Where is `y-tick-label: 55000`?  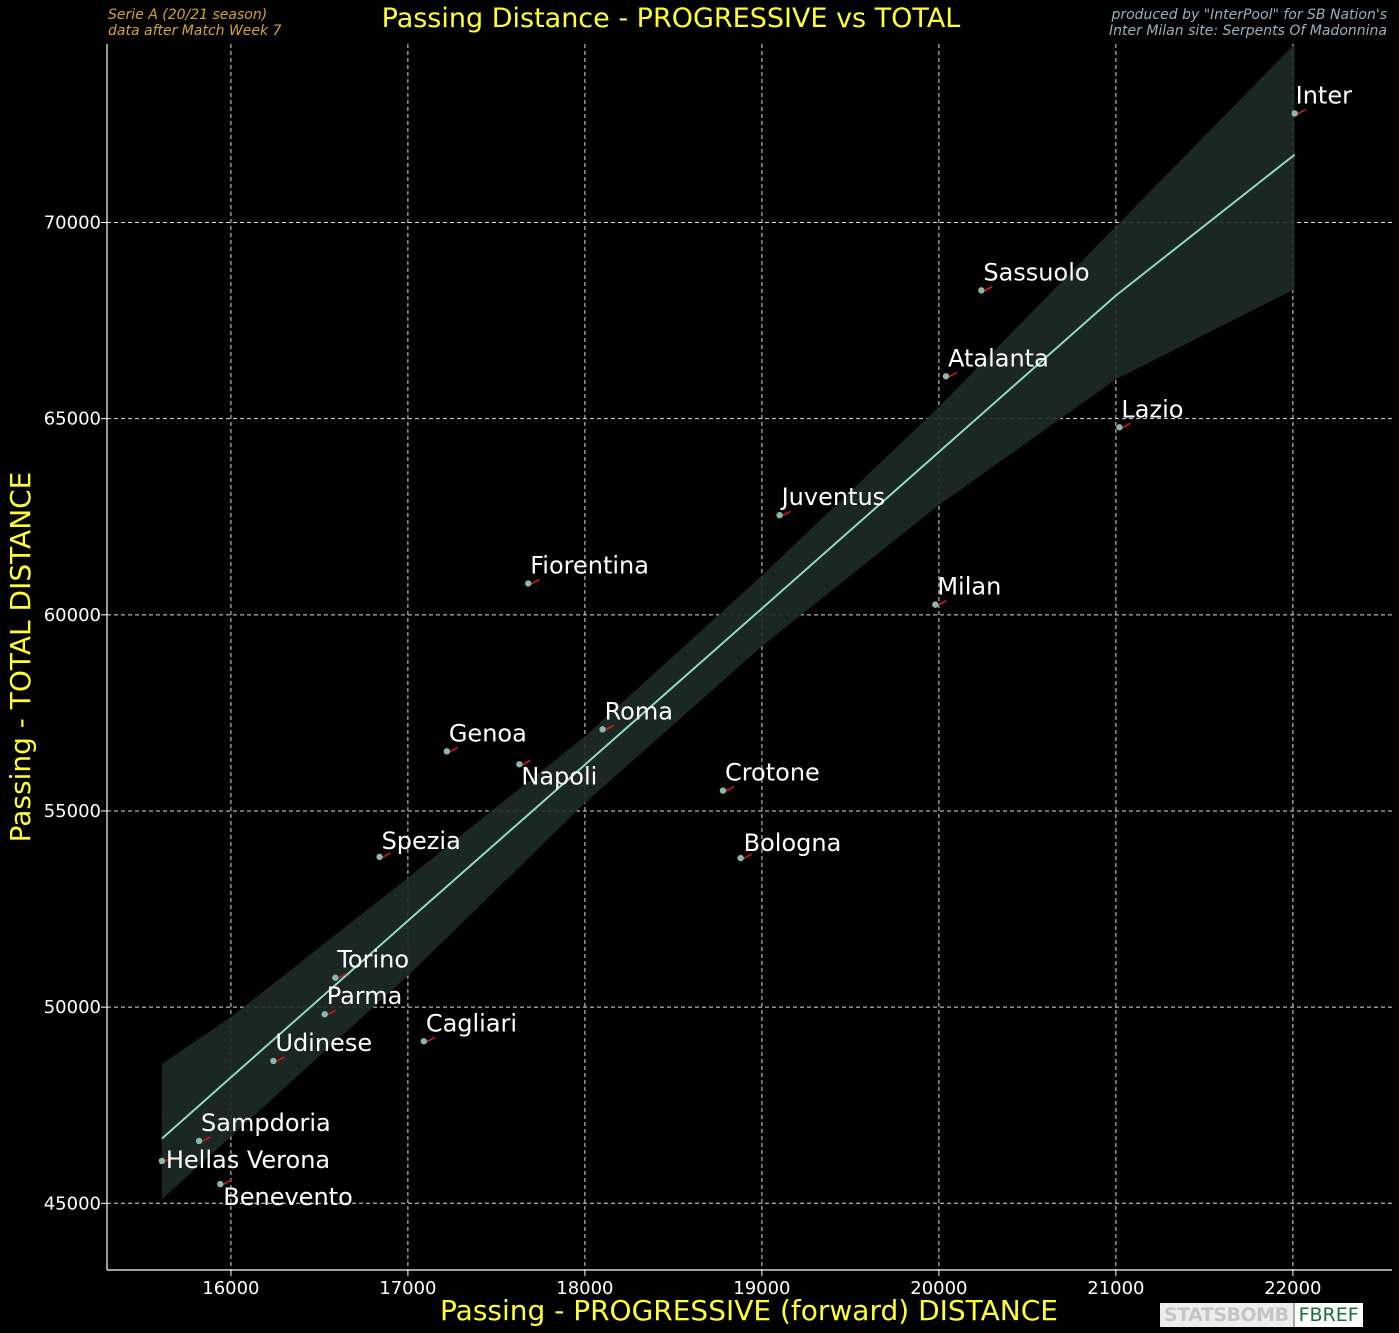
y-tick-label: 55000 is located at coordinates (72, 811).